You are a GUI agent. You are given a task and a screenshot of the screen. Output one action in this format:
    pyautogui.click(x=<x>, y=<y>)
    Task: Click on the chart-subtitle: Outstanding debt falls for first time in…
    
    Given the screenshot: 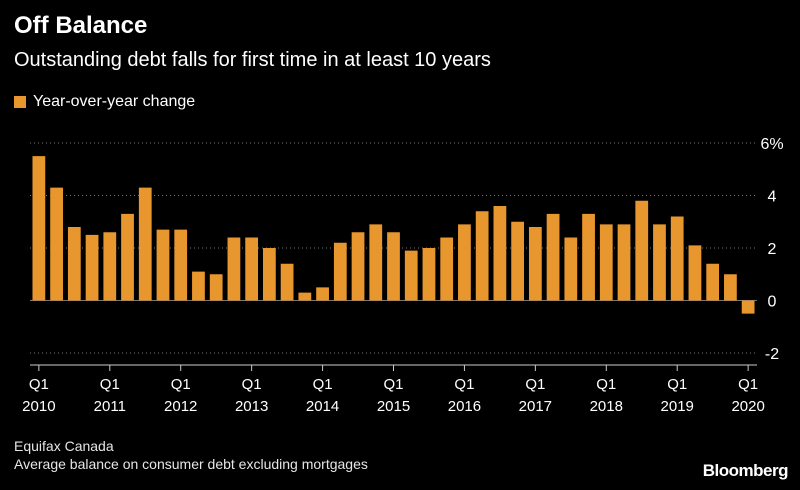 What is the action you would take?
    pyautogui.click(x=252, y=60)
    